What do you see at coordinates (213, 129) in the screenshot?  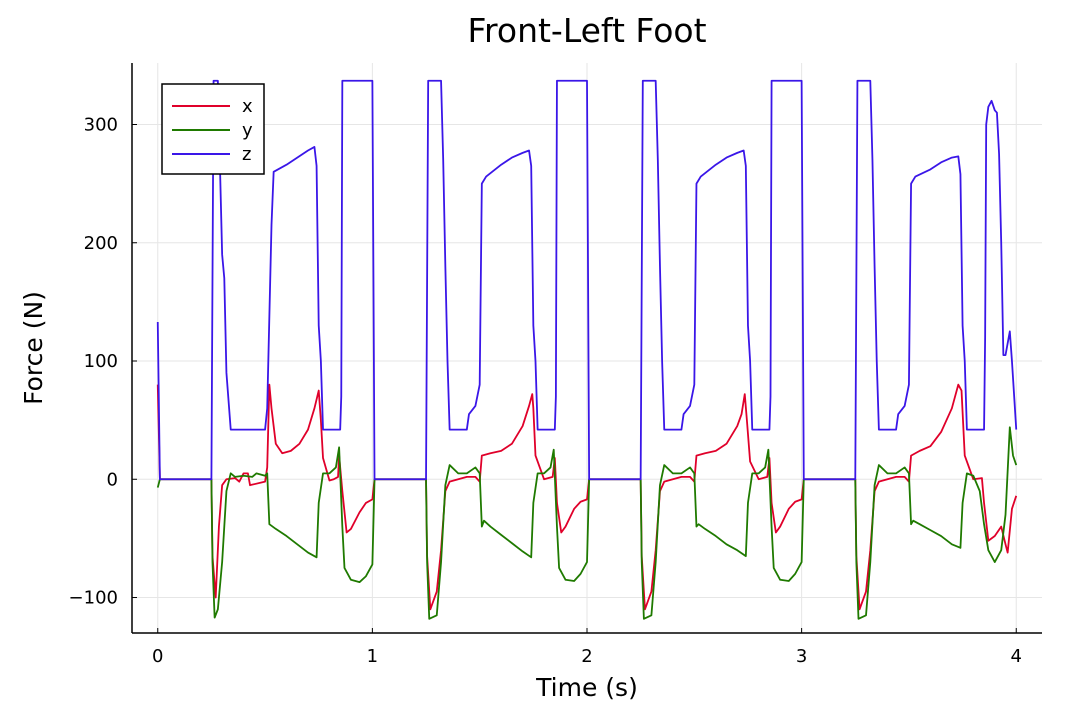 I see `legend: xyz` at bounding box center [213, 129].